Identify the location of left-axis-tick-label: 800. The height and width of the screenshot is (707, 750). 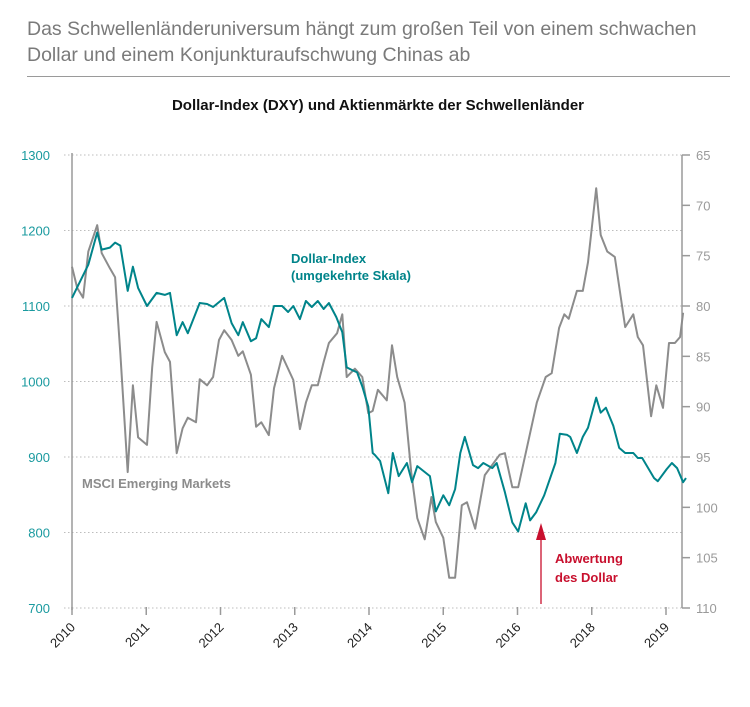
(39, 533).